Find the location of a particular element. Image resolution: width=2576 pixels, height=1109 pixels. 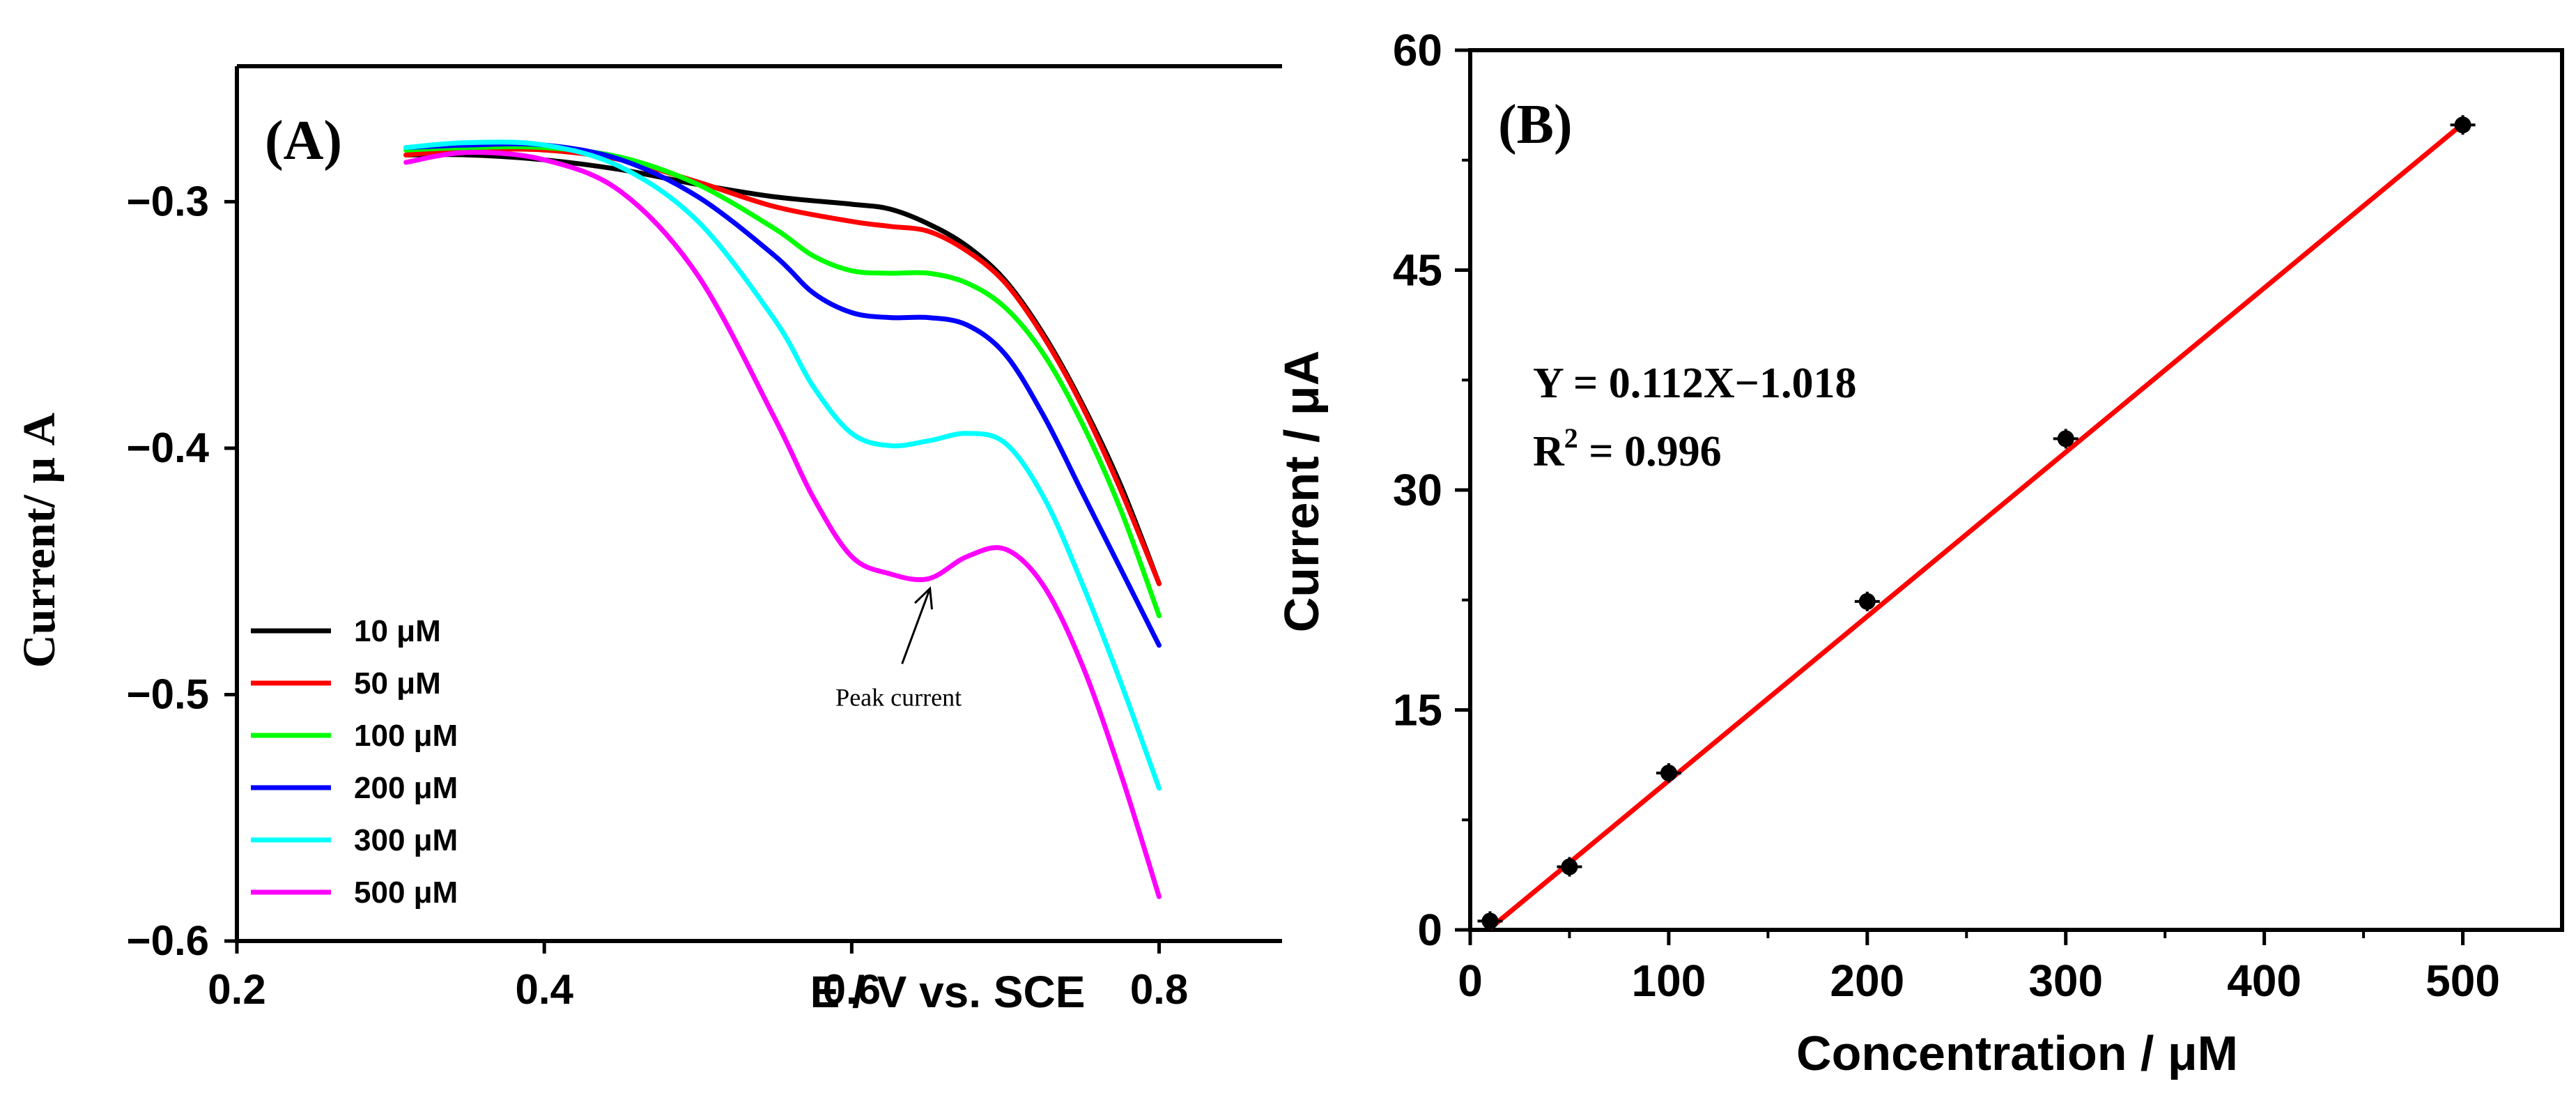

panel-b-y-tick-label: 15 is located at coordinates (1417, 710).